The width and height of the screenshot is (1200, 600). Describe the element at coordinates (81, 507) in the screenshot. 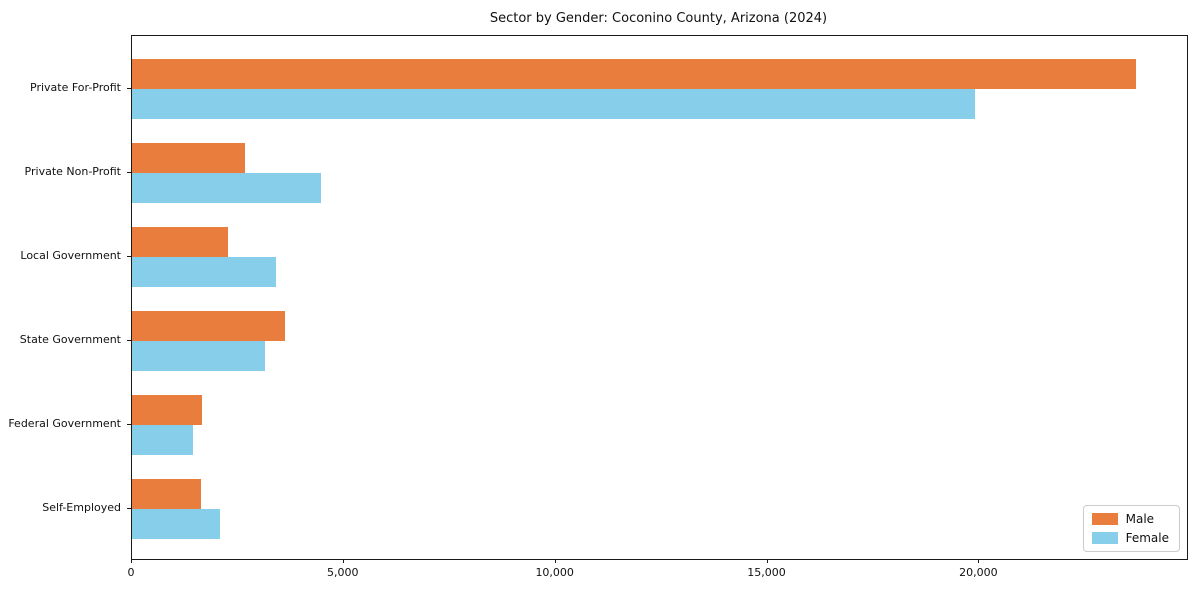

I see `ytick-label-self-employed: Self-Employed` at that location.